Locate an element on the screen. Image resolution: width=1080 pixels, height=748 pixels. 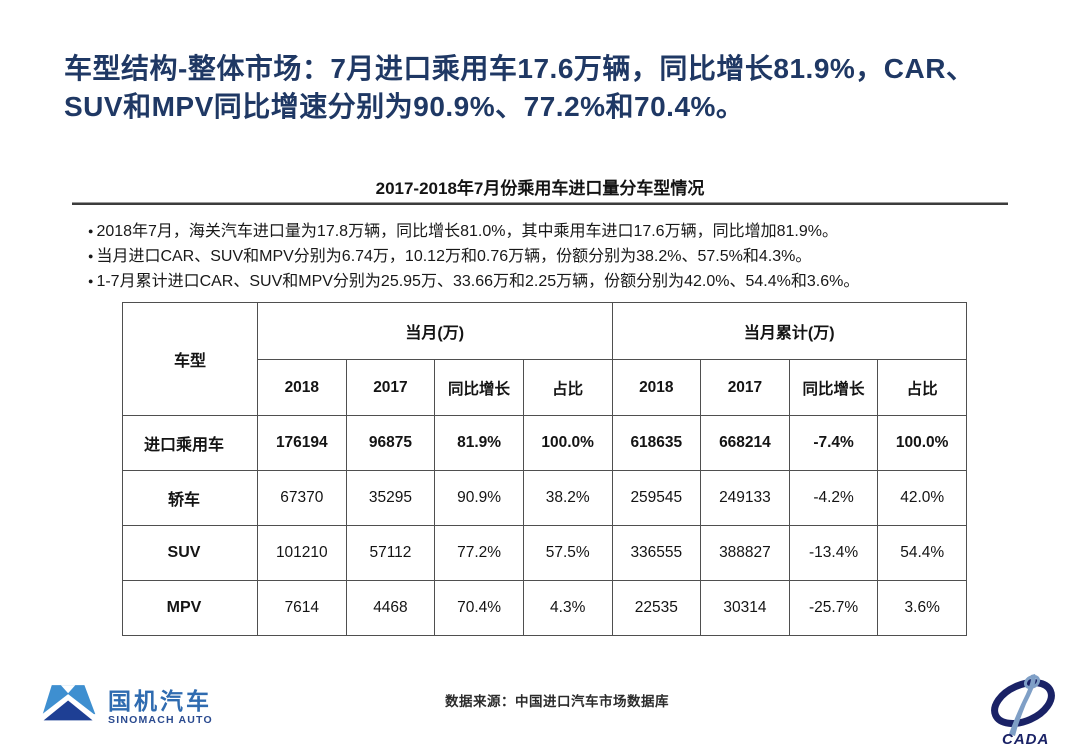
table-subheader-row: 2018 2017 同比增长 占比 2018 2017 同比增长 占比 is located at coordinates (545, 387).